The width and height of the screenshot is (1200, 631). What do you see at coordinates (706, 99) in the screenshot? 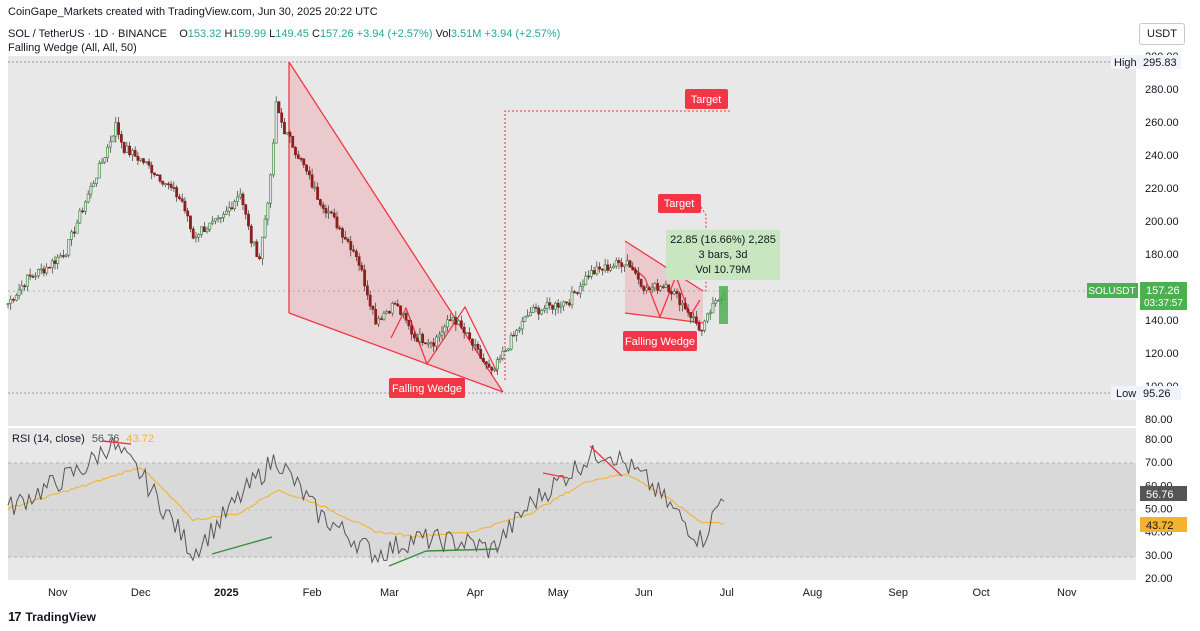
I see `target-1-label-bg` at bounding box center [706, 99].